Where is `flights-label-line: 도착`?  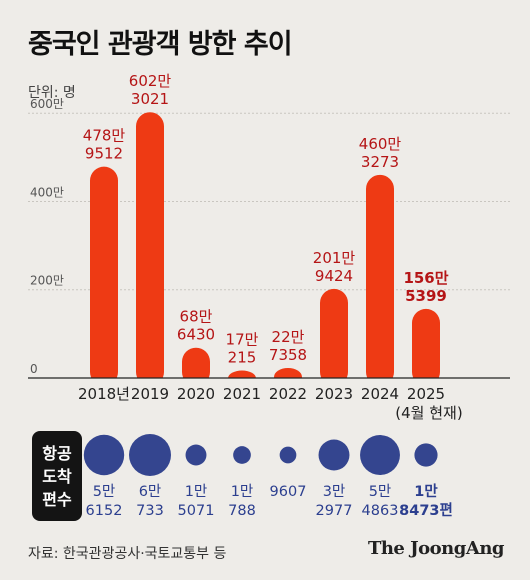 flights-label-line: 도착 is located at coordinates (57, 476).